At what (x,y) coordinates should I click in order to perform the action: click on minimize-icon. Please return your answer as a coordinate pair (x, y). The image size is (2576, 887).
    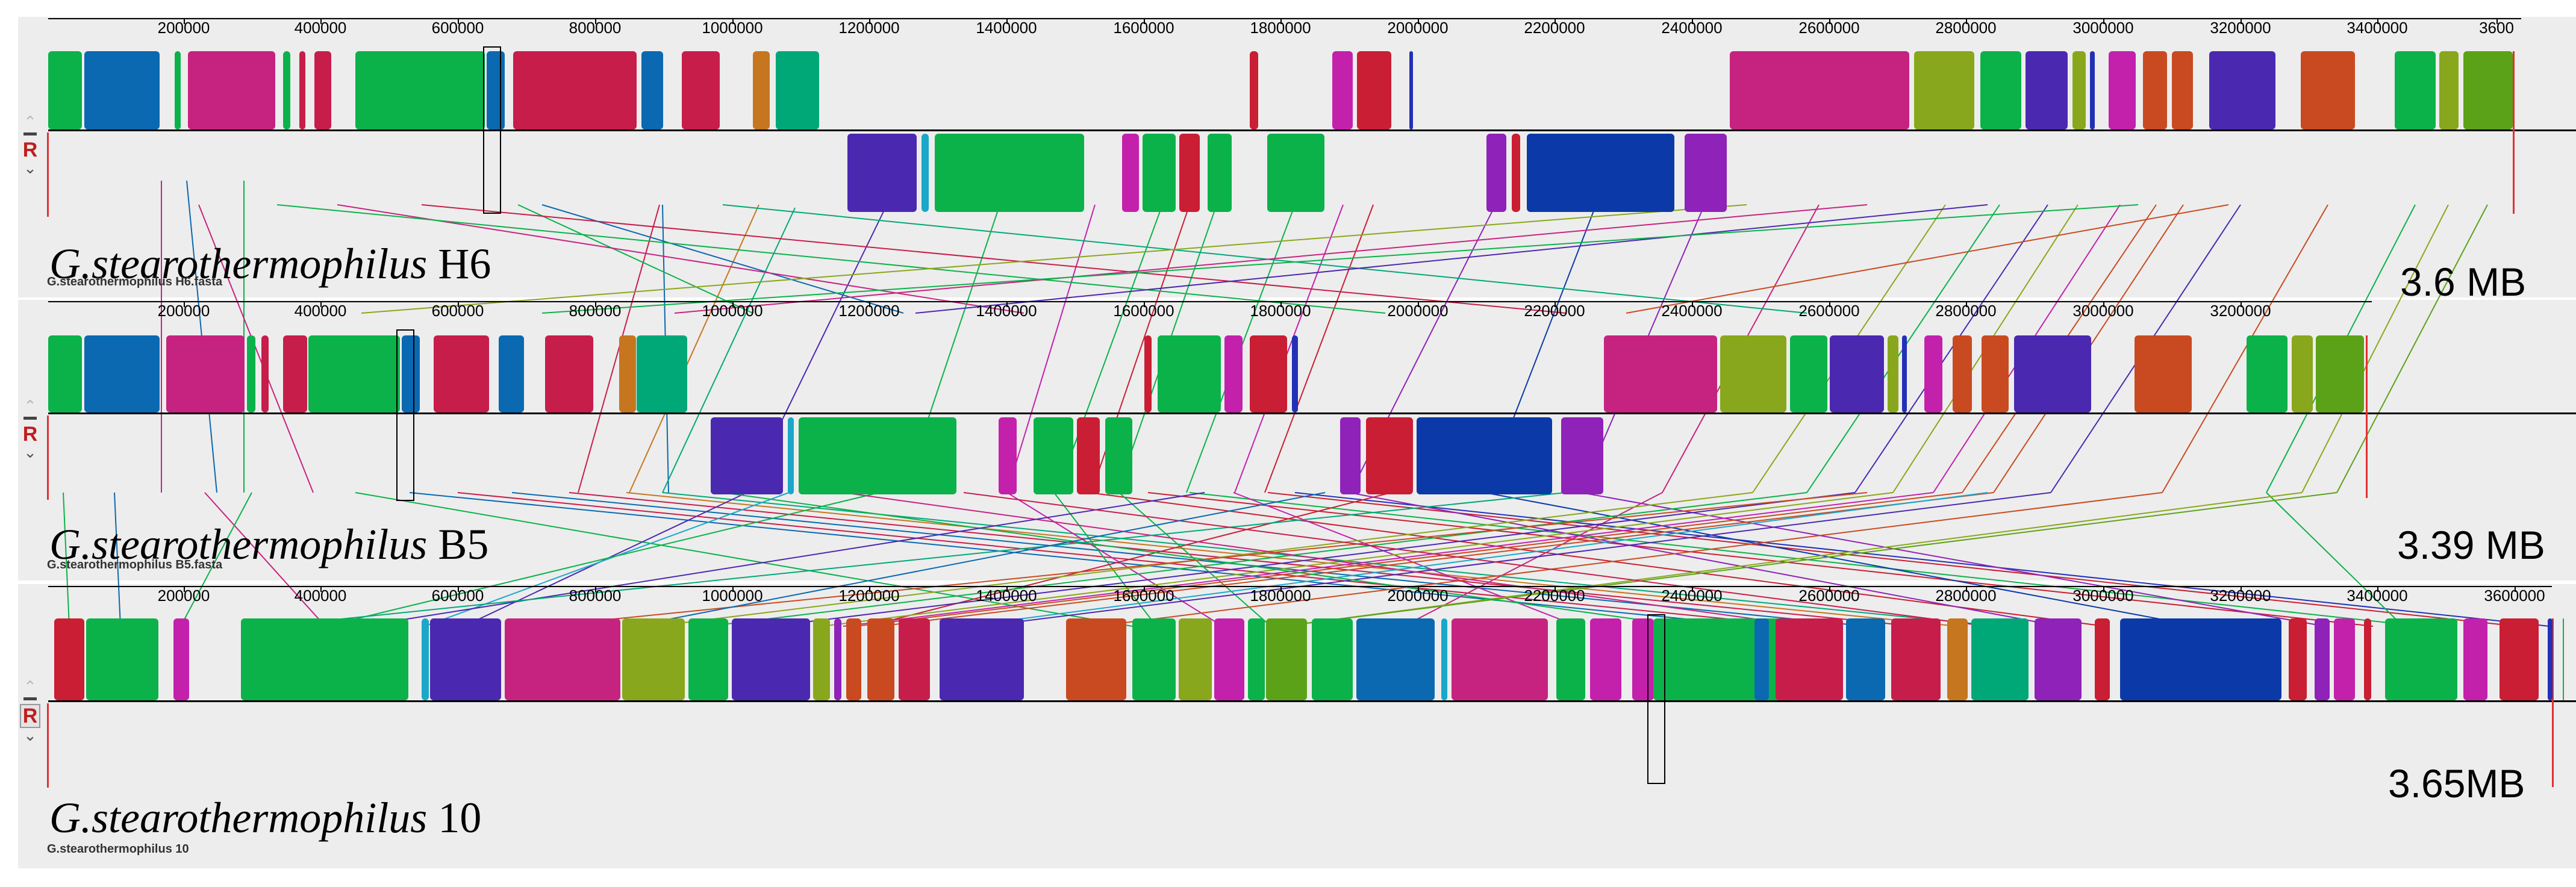
    Looking at the image, I should click on (30, 133).